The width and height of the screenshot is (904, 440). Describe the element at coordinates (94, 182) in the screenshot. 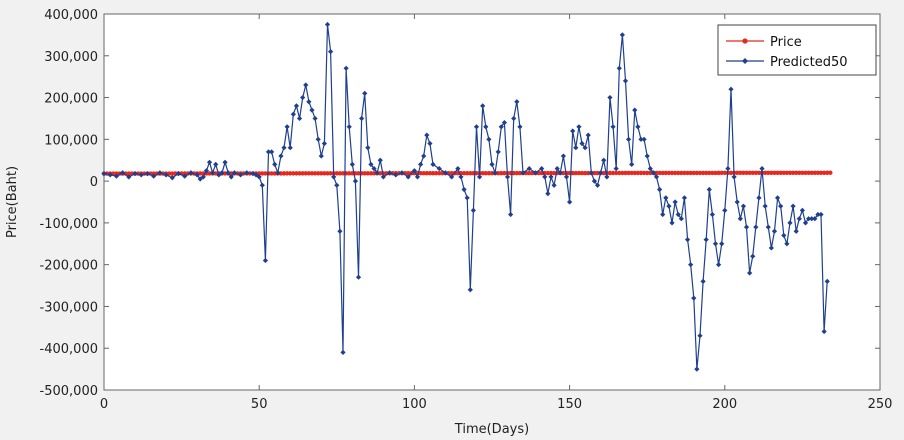

I see `y-tick-label: 0` at that location.